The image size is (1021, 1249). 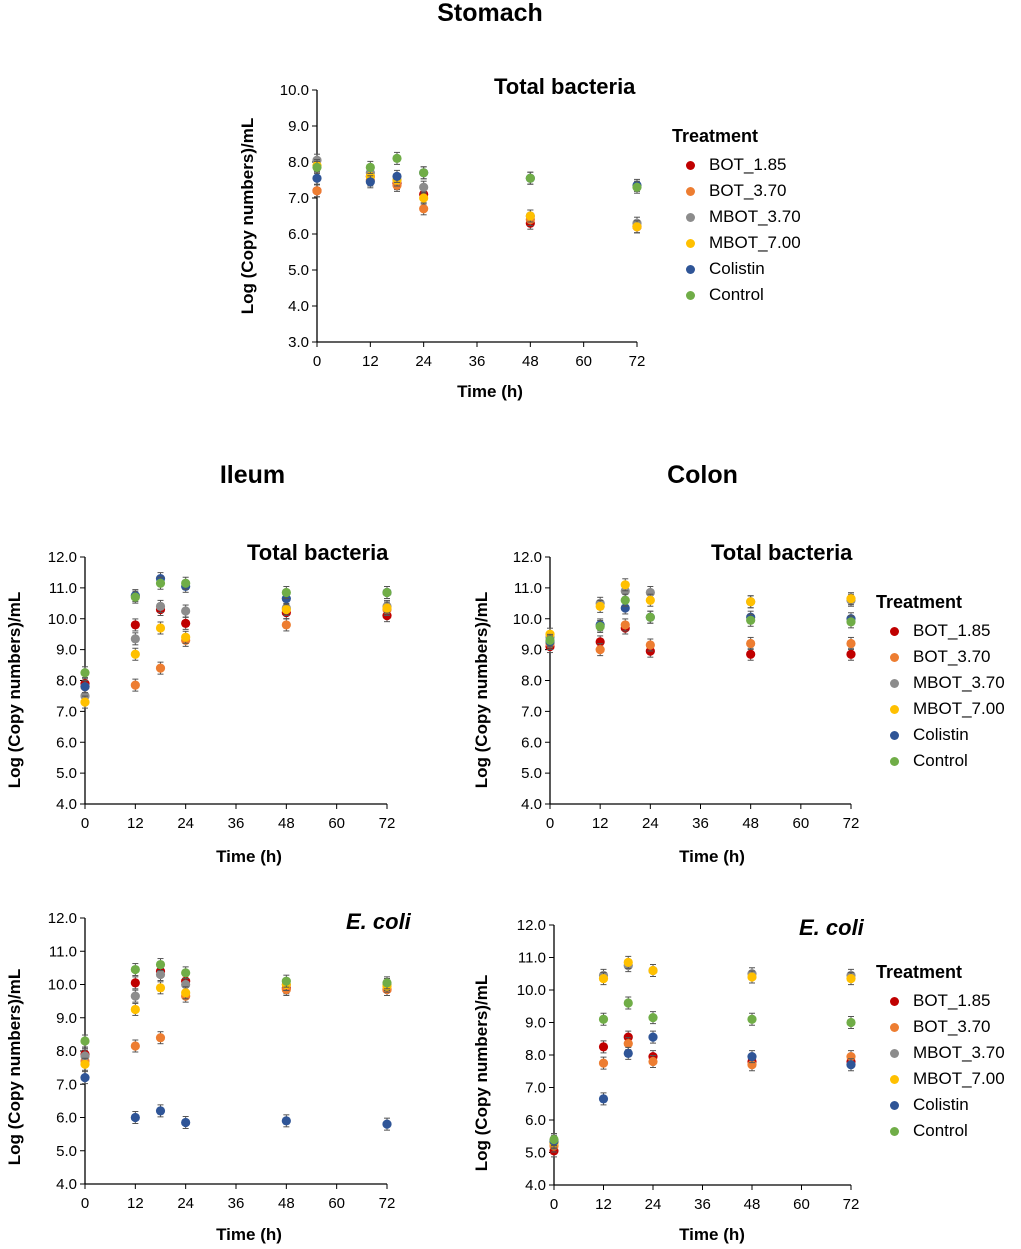 What do you see at coordinates (378, 921) in the screenshot?
I see `ileum-ecoli-chart-title: E. coli` at bounding box center [378, 921].